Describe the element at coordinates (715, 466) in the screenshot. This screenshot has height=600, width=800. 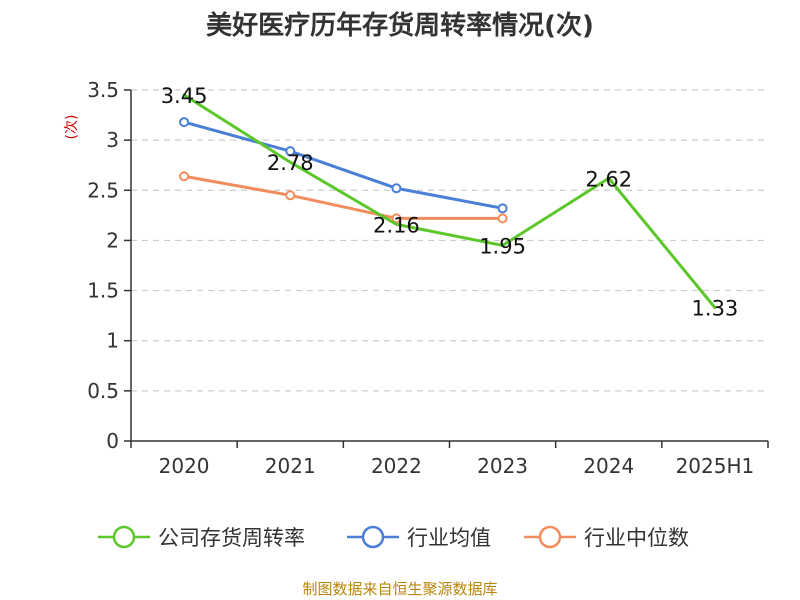
I see `x-tick-label: 2025H1` at that location.